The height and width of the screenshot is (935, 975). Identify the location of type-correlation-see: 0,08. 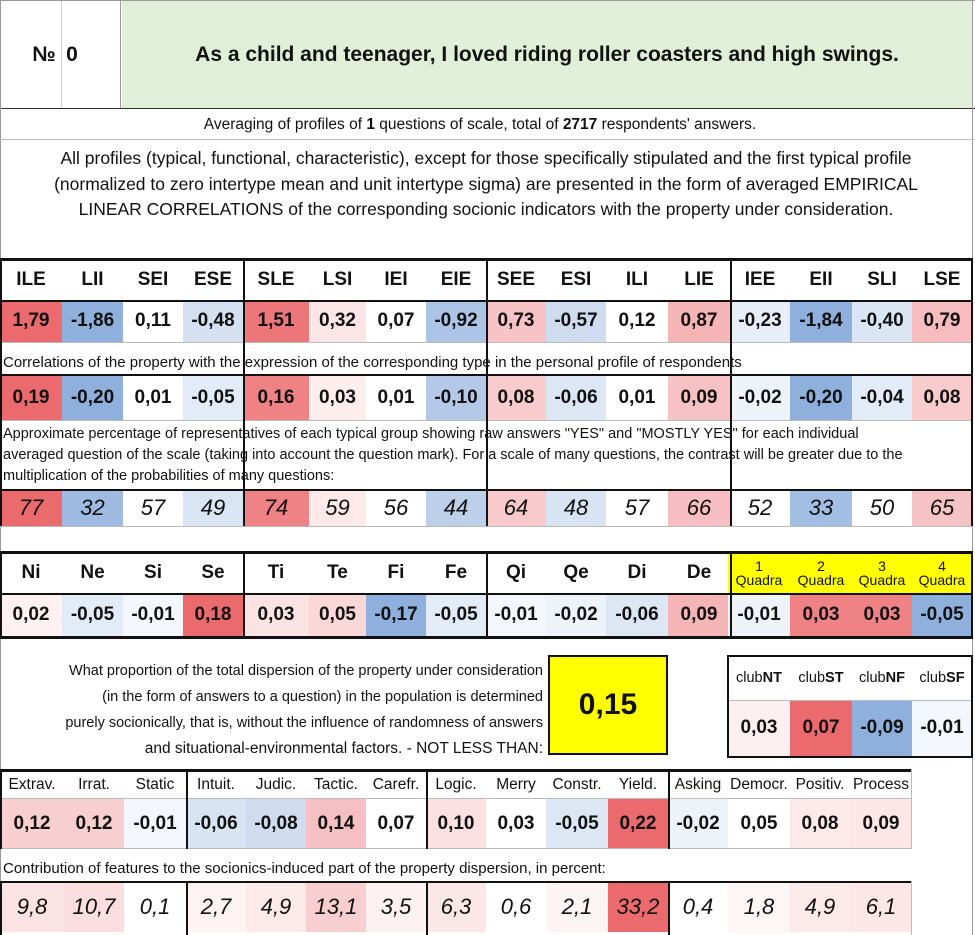
(516, 397).